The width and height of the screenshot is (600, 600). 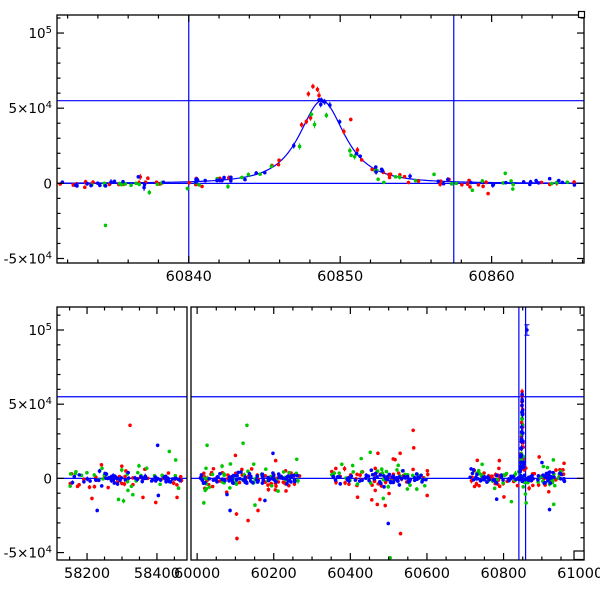 I want to click on y-tick-label: 5×10⁴, so click(x=30, y=404).